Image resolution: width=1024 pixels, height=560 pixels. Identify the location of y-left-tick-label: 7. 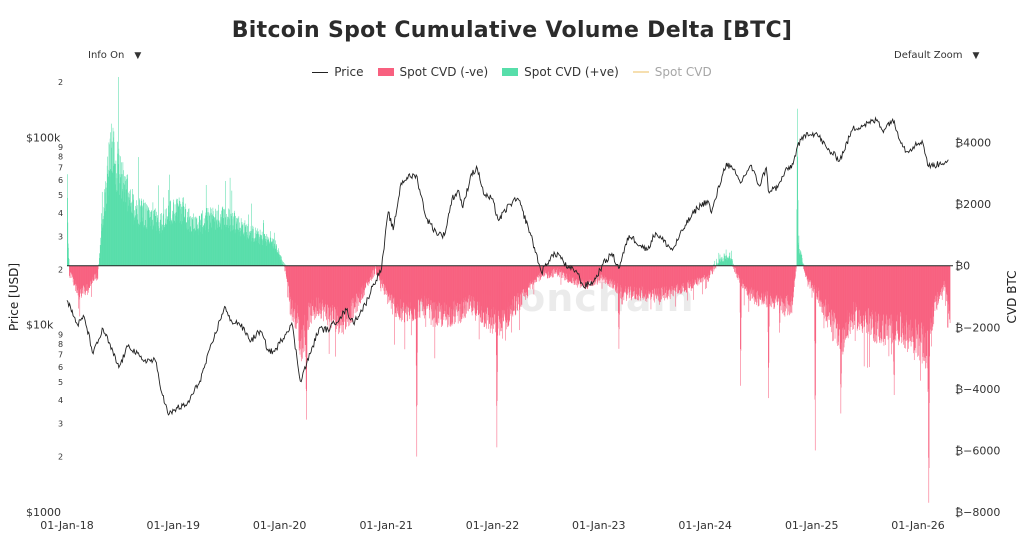
(60, 355).